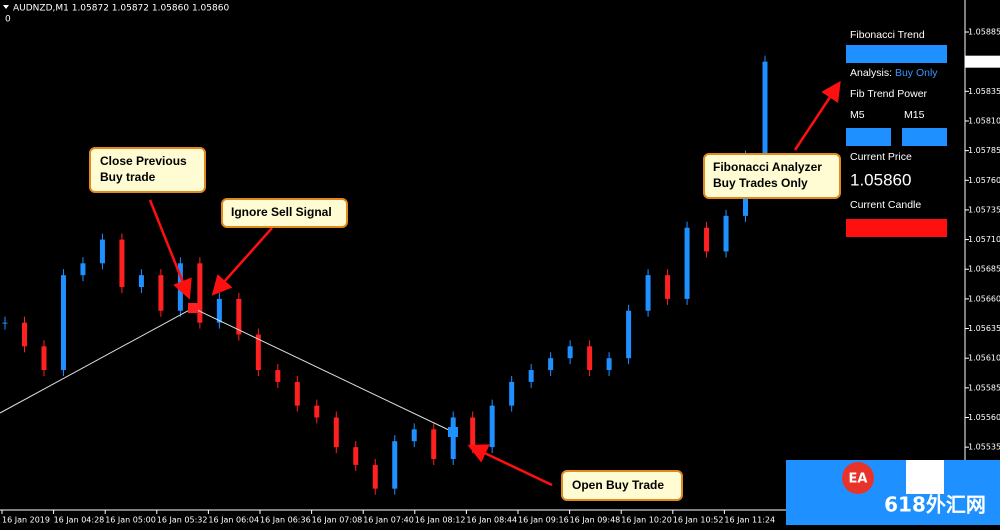  Describe the element at coordinates (935, 505) in the screenshot. I see `watermark-text: 618外汇网` at that location.